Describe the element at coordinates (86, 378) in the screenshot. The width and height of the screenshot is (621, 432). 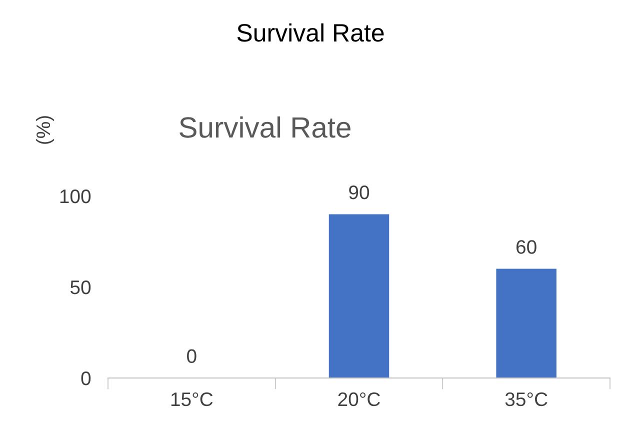
I see `y-tick-label: 0` at that location.